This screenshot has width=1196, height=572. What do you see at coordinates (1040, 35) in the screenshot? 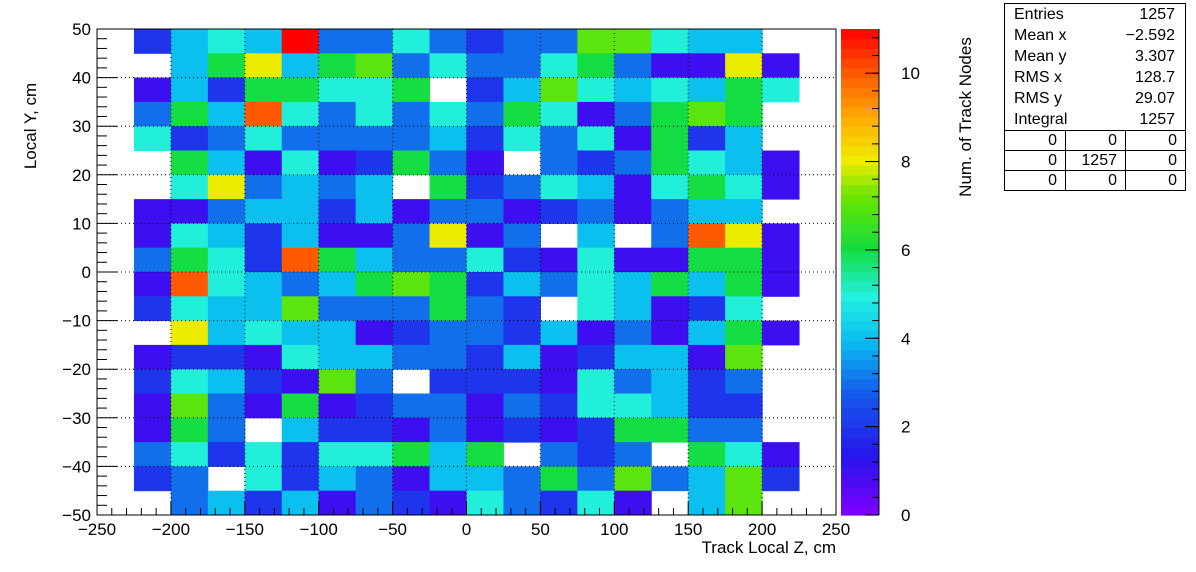
I see `stat-label: Mean x` at bounding box center [1040, 35].